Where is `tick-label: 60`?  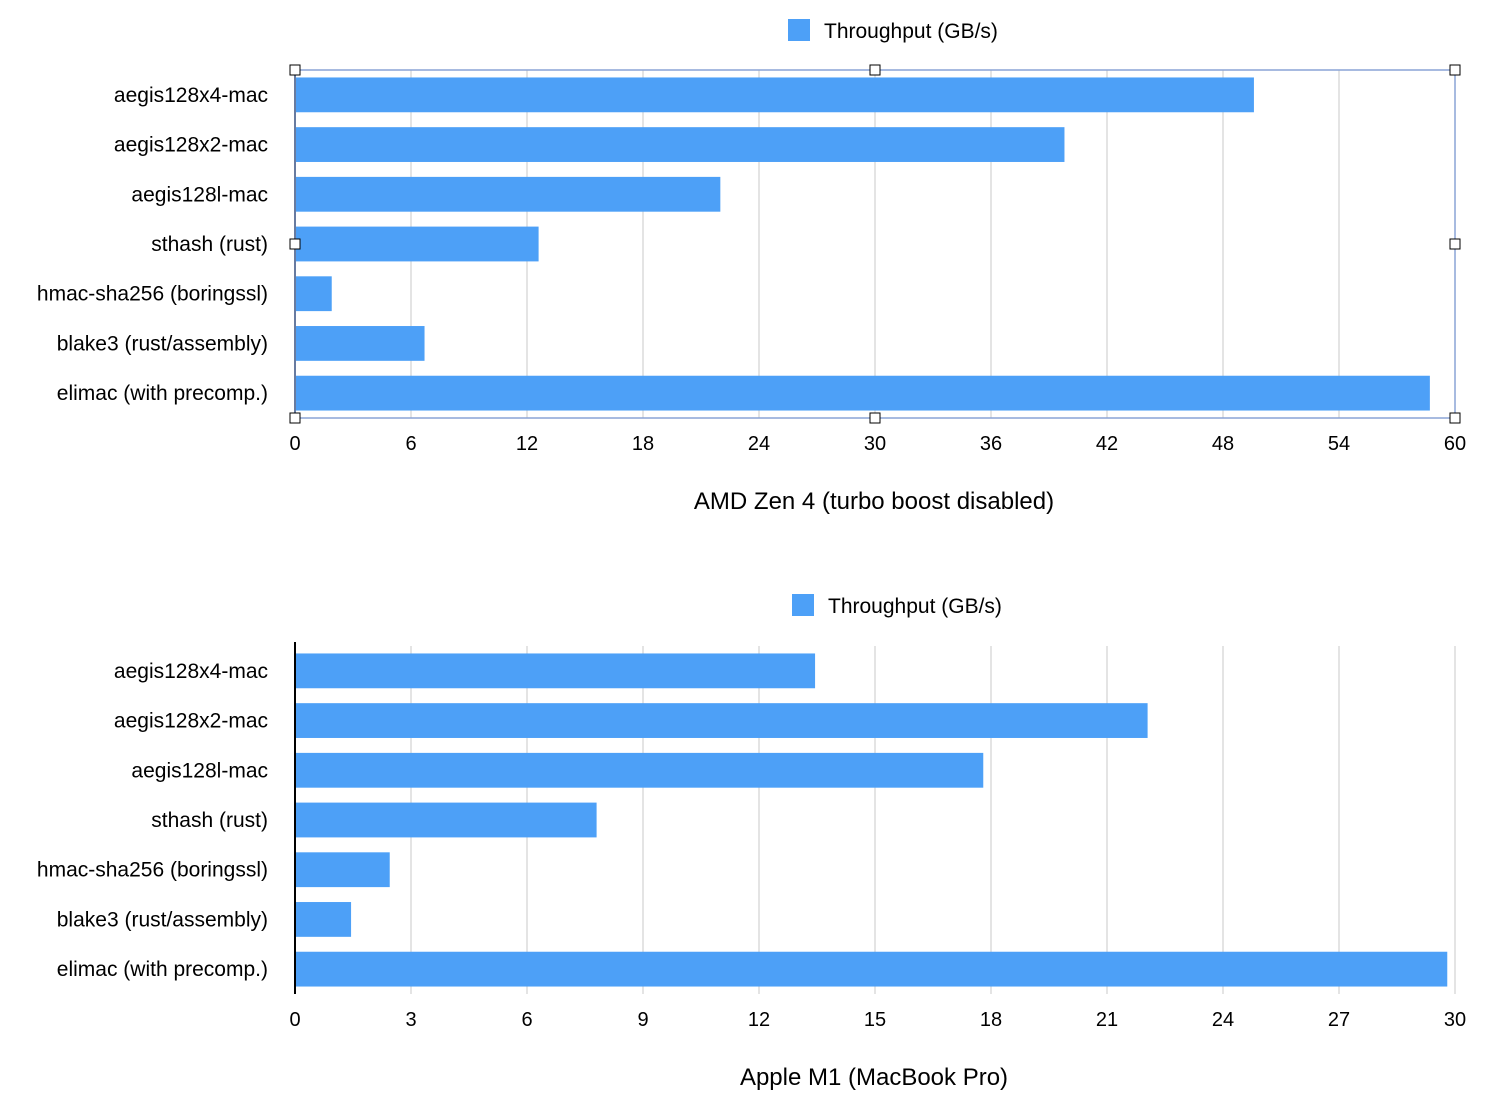
tick-label: 60 is located at coordinates (1455, 444).